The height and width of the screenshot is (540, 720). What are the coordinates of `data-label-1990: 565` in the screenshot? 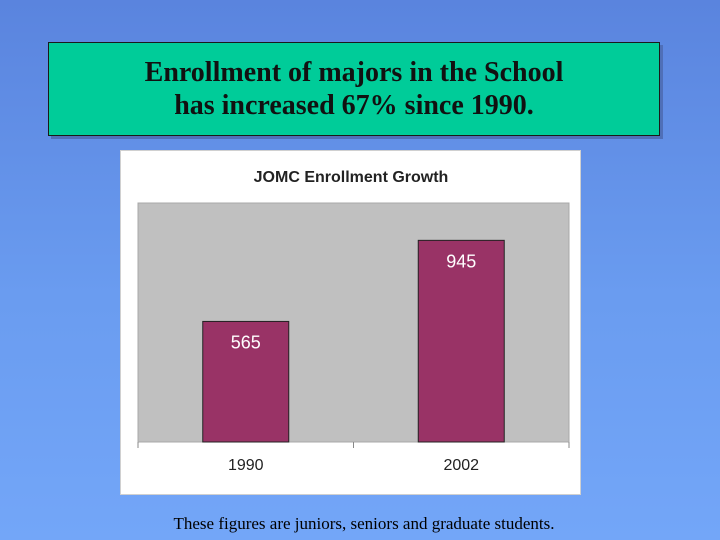 It's located at (246, 342).